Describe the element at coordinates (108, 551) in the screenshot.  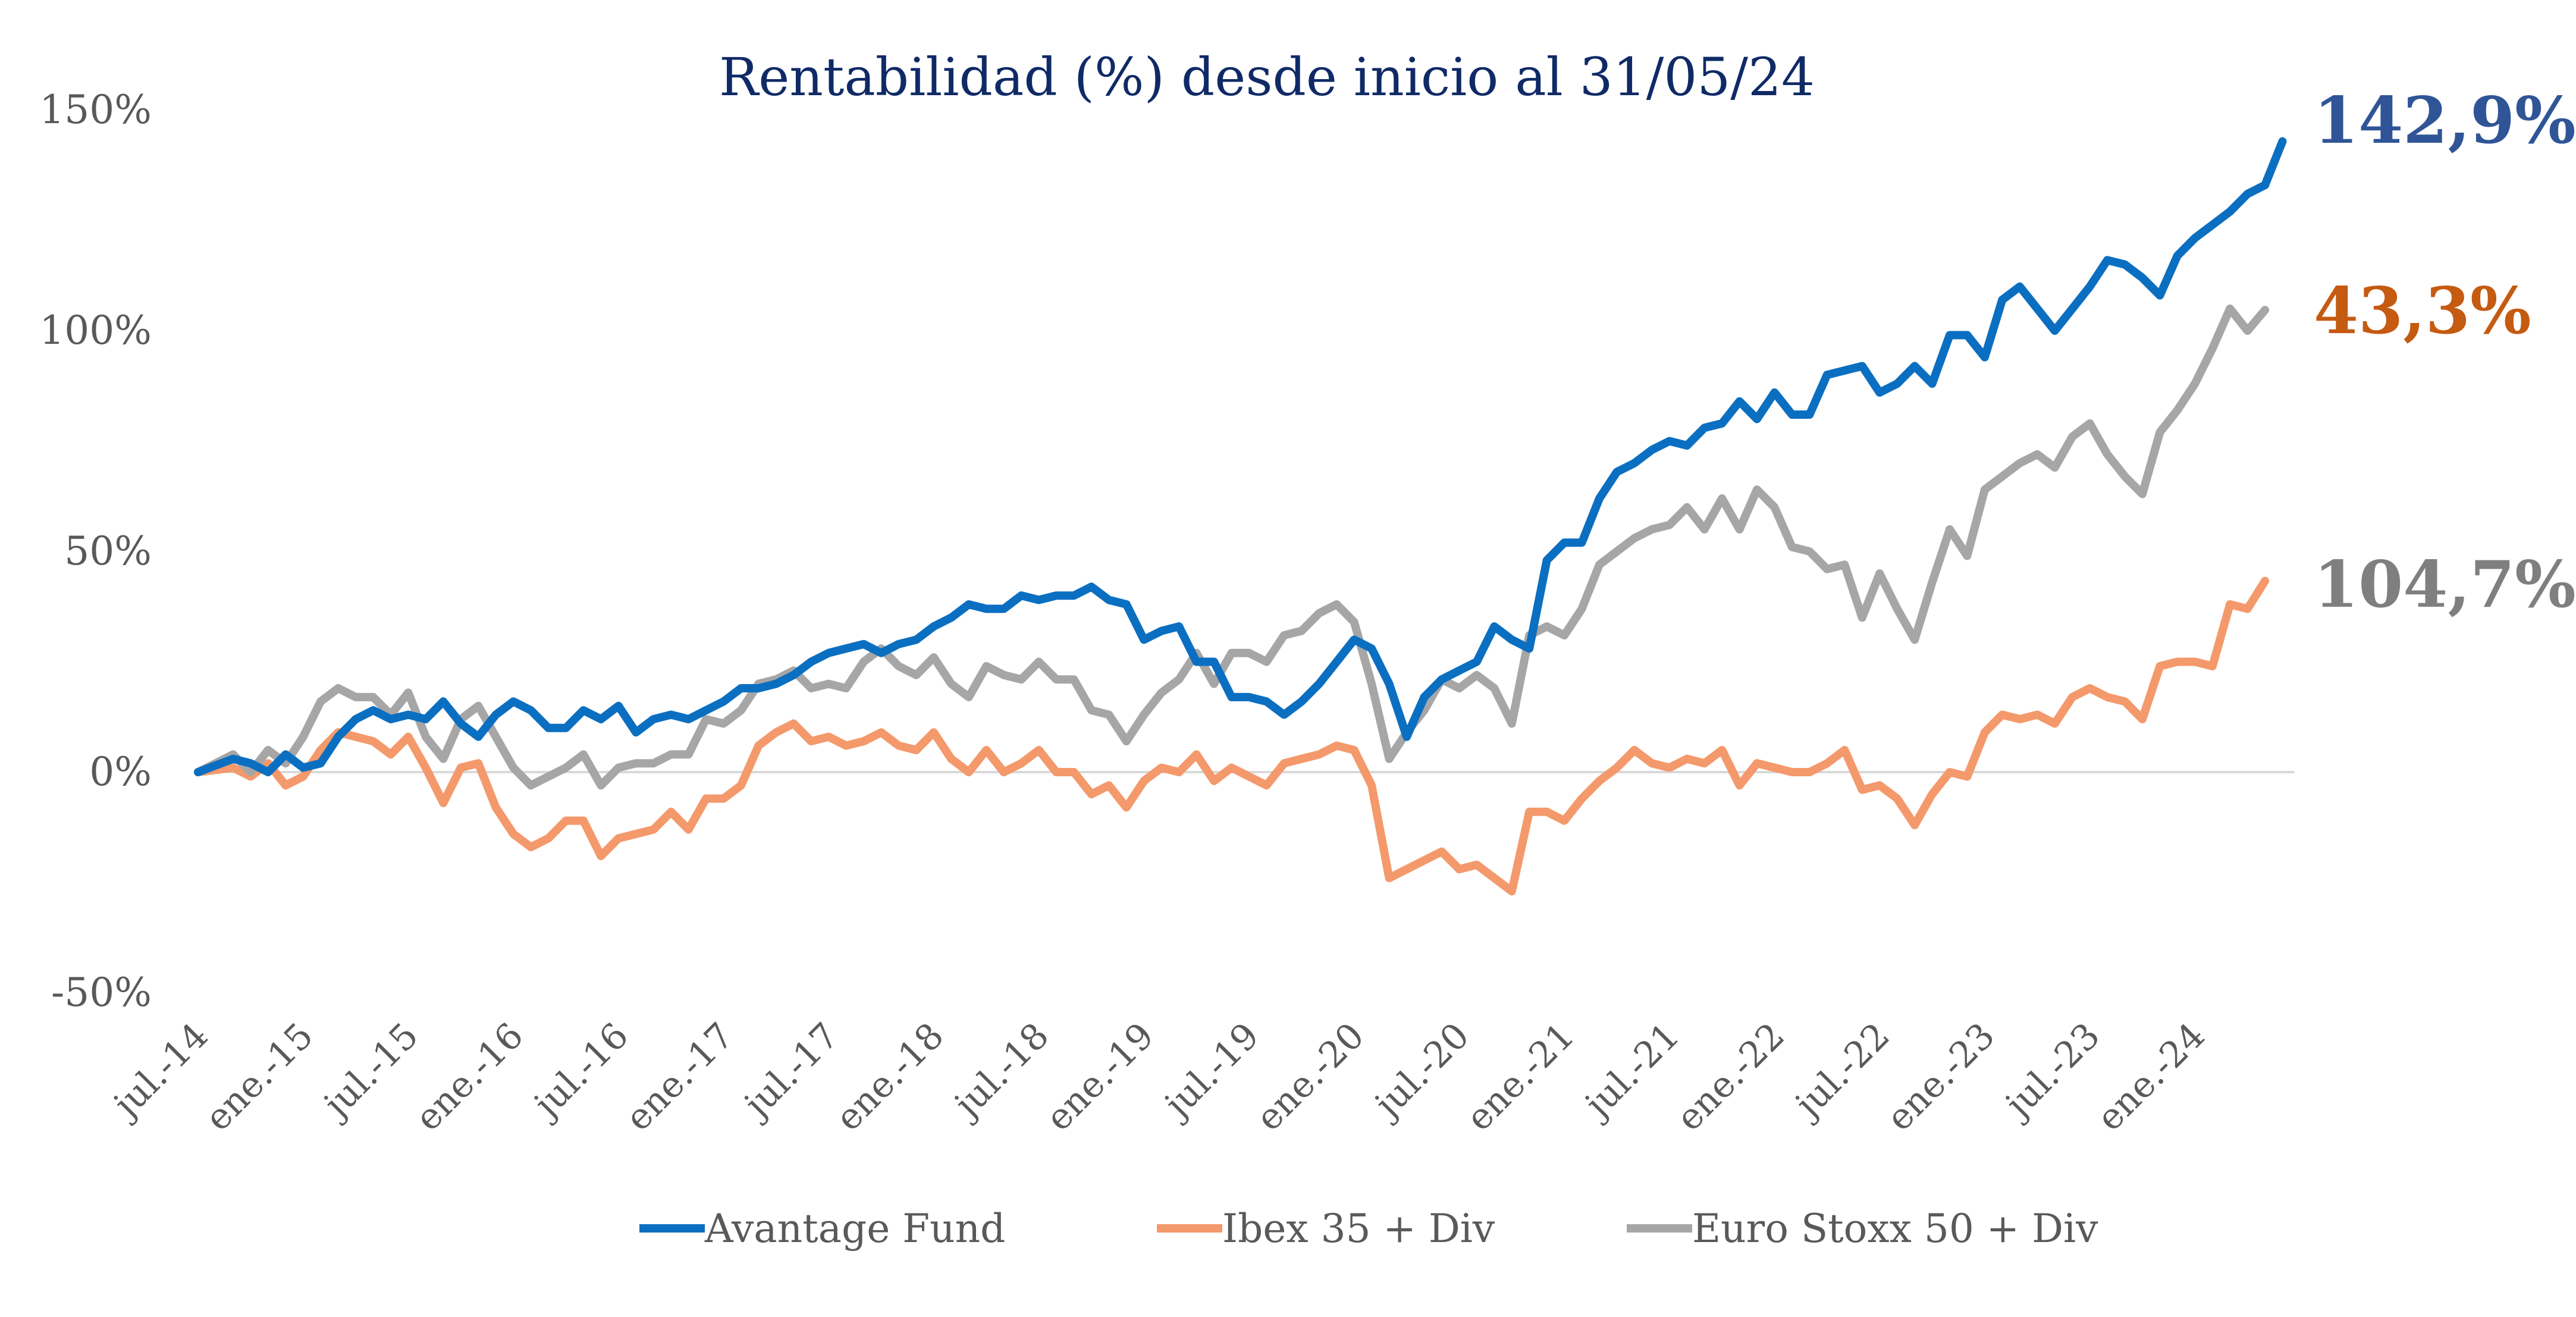
I see `y-tick-label: 50%` at that location.